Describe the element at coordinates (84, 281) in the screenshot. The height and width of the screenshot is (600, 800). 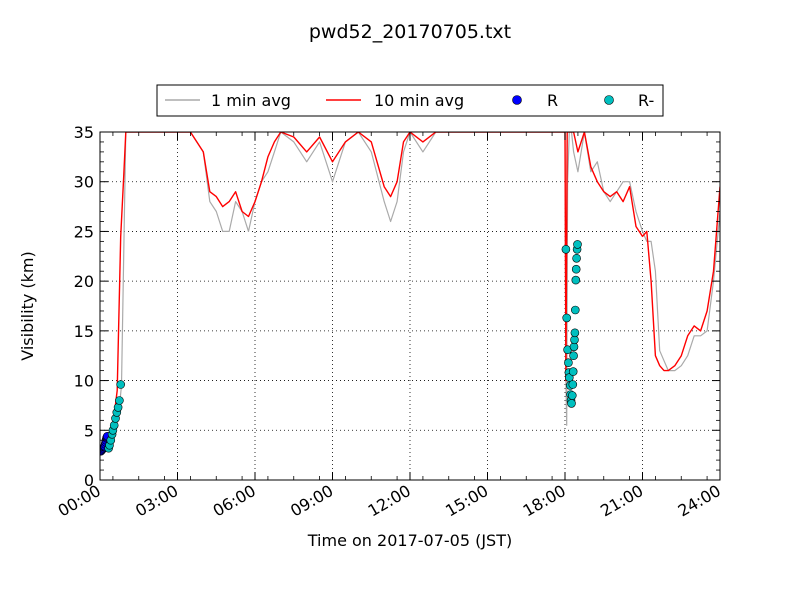
I see `y-tick-label: 20` at that location.